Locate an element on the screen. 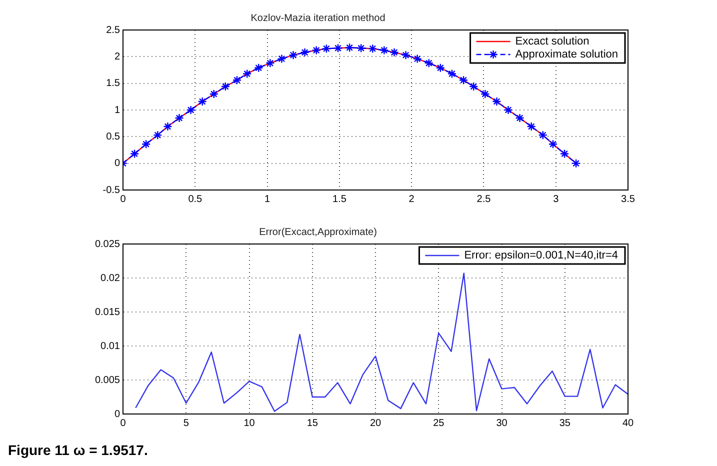 The height and width of the screenshot is (466, 717). caption: Figure 11 ω = 1.9517. is located at coordinates (78, 450).